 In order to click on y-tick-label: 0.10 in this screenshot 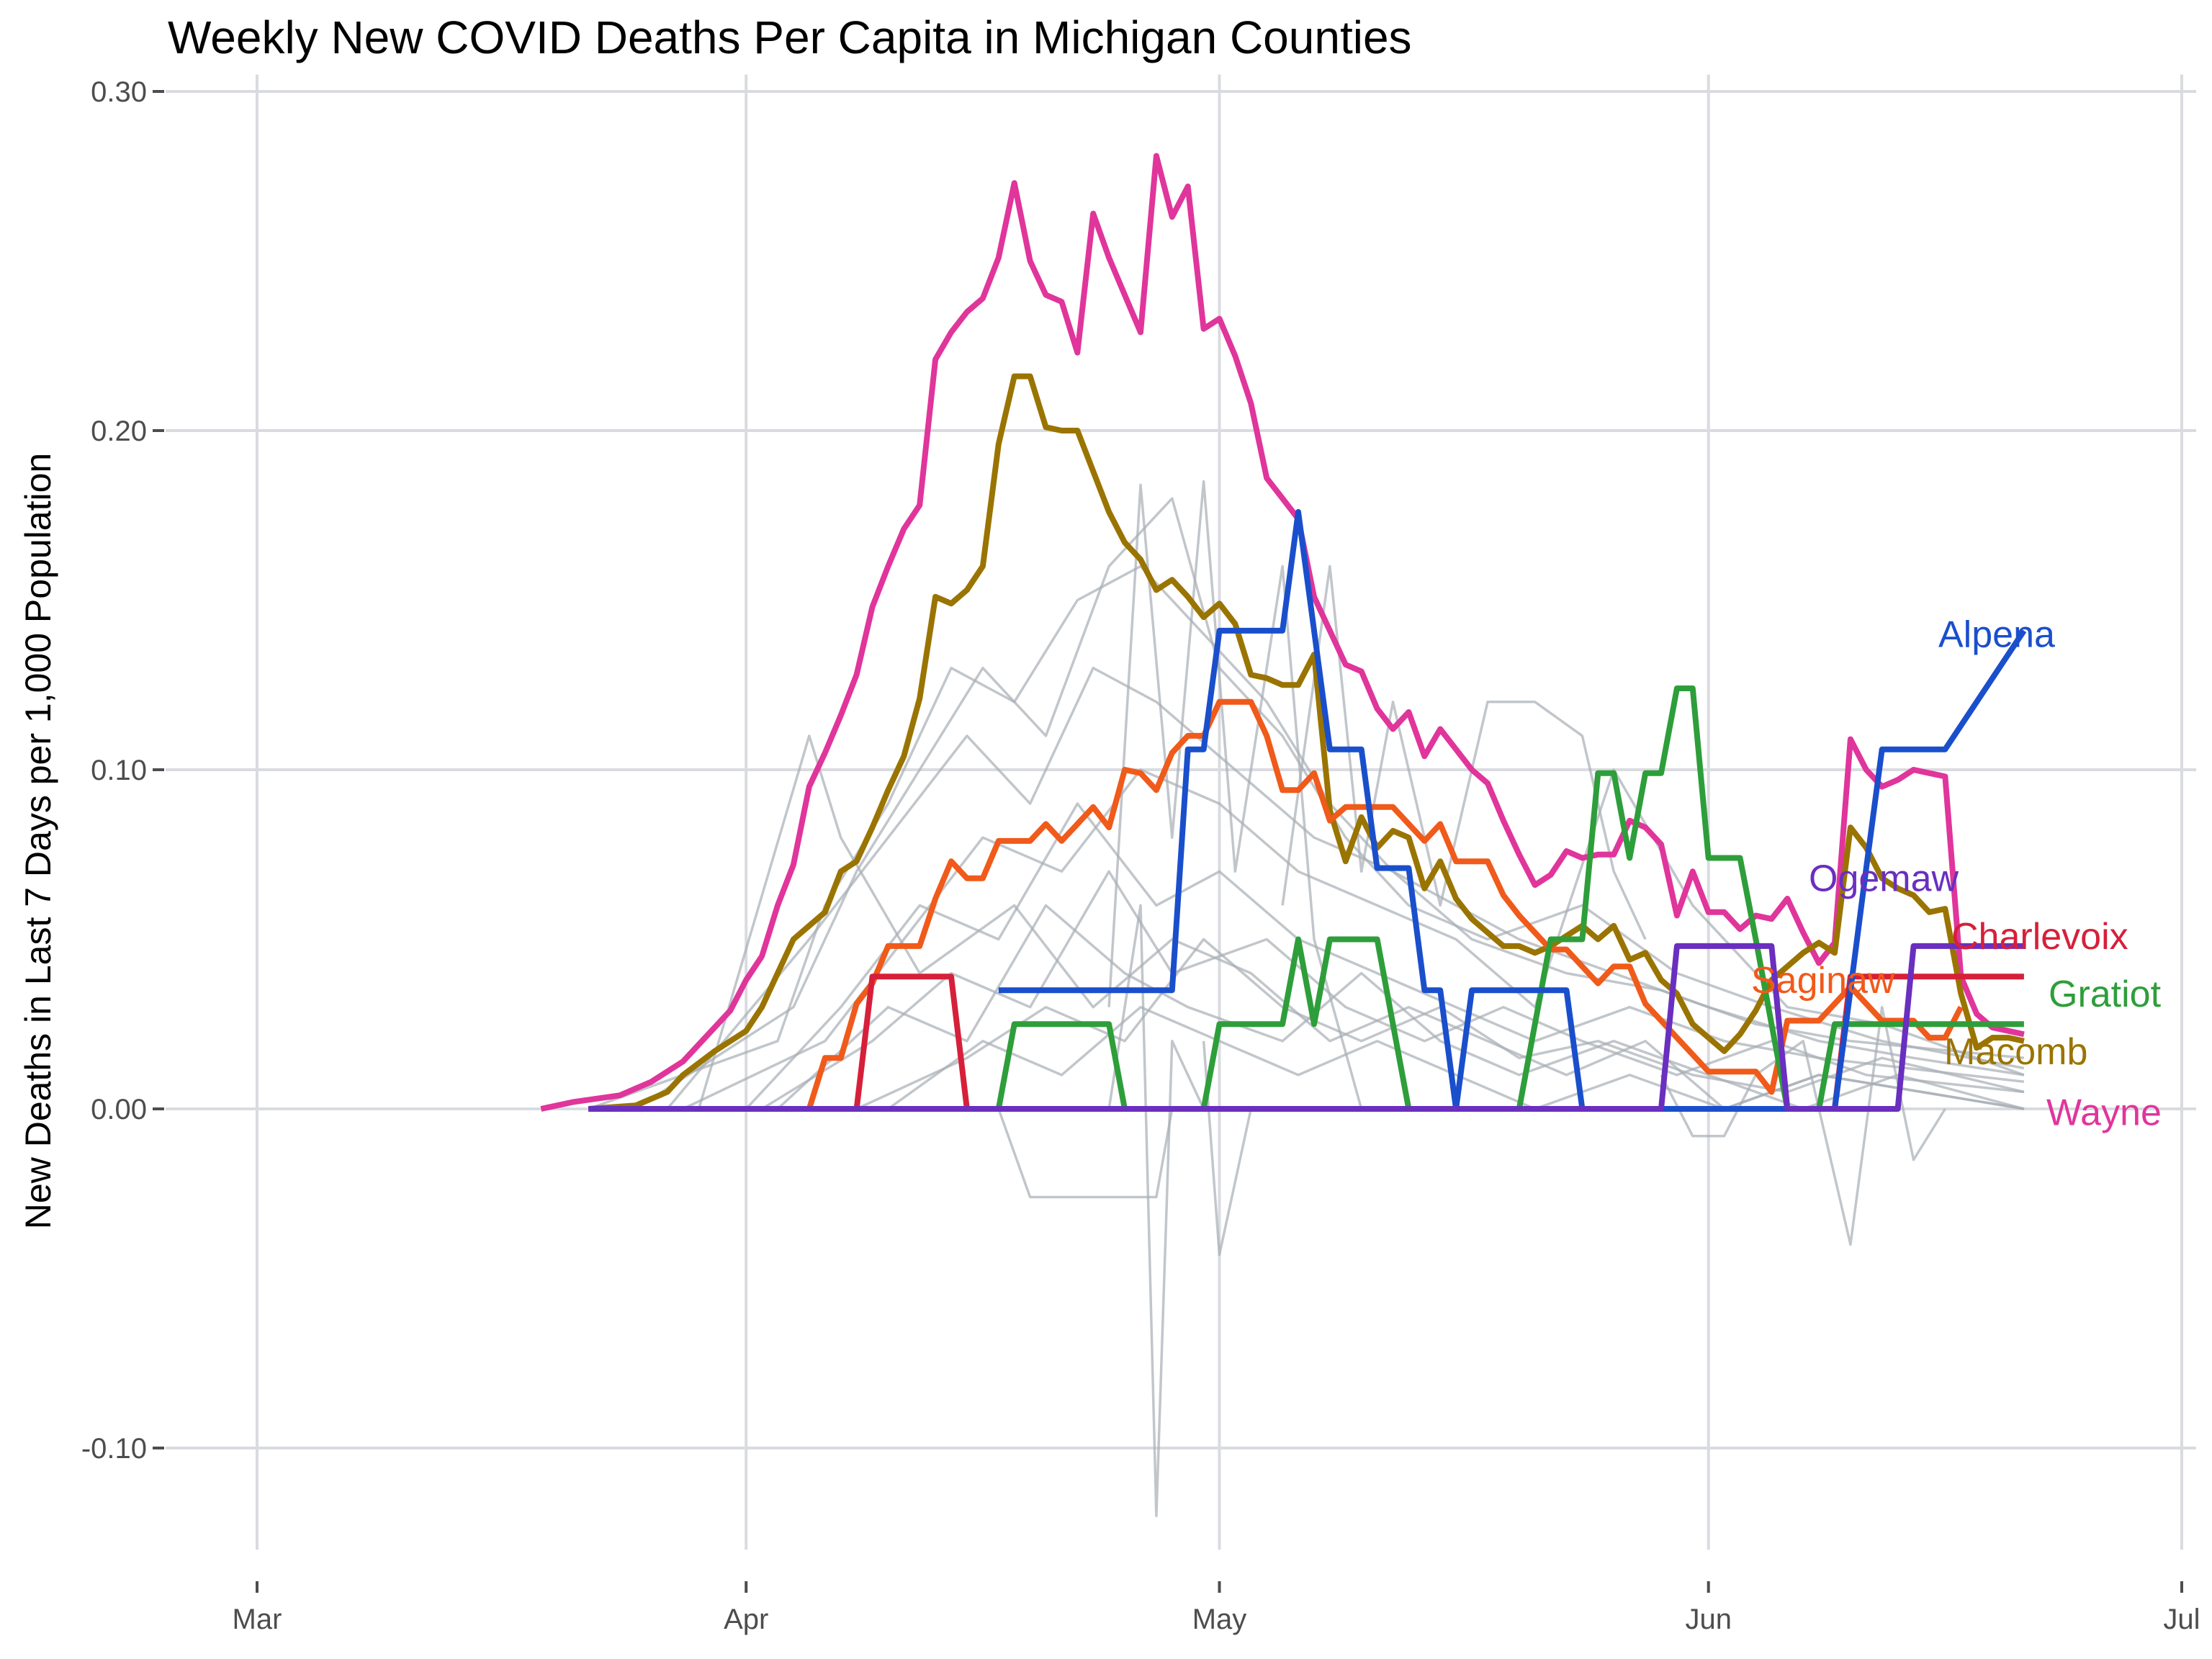, I will do `click(119, 771)`.